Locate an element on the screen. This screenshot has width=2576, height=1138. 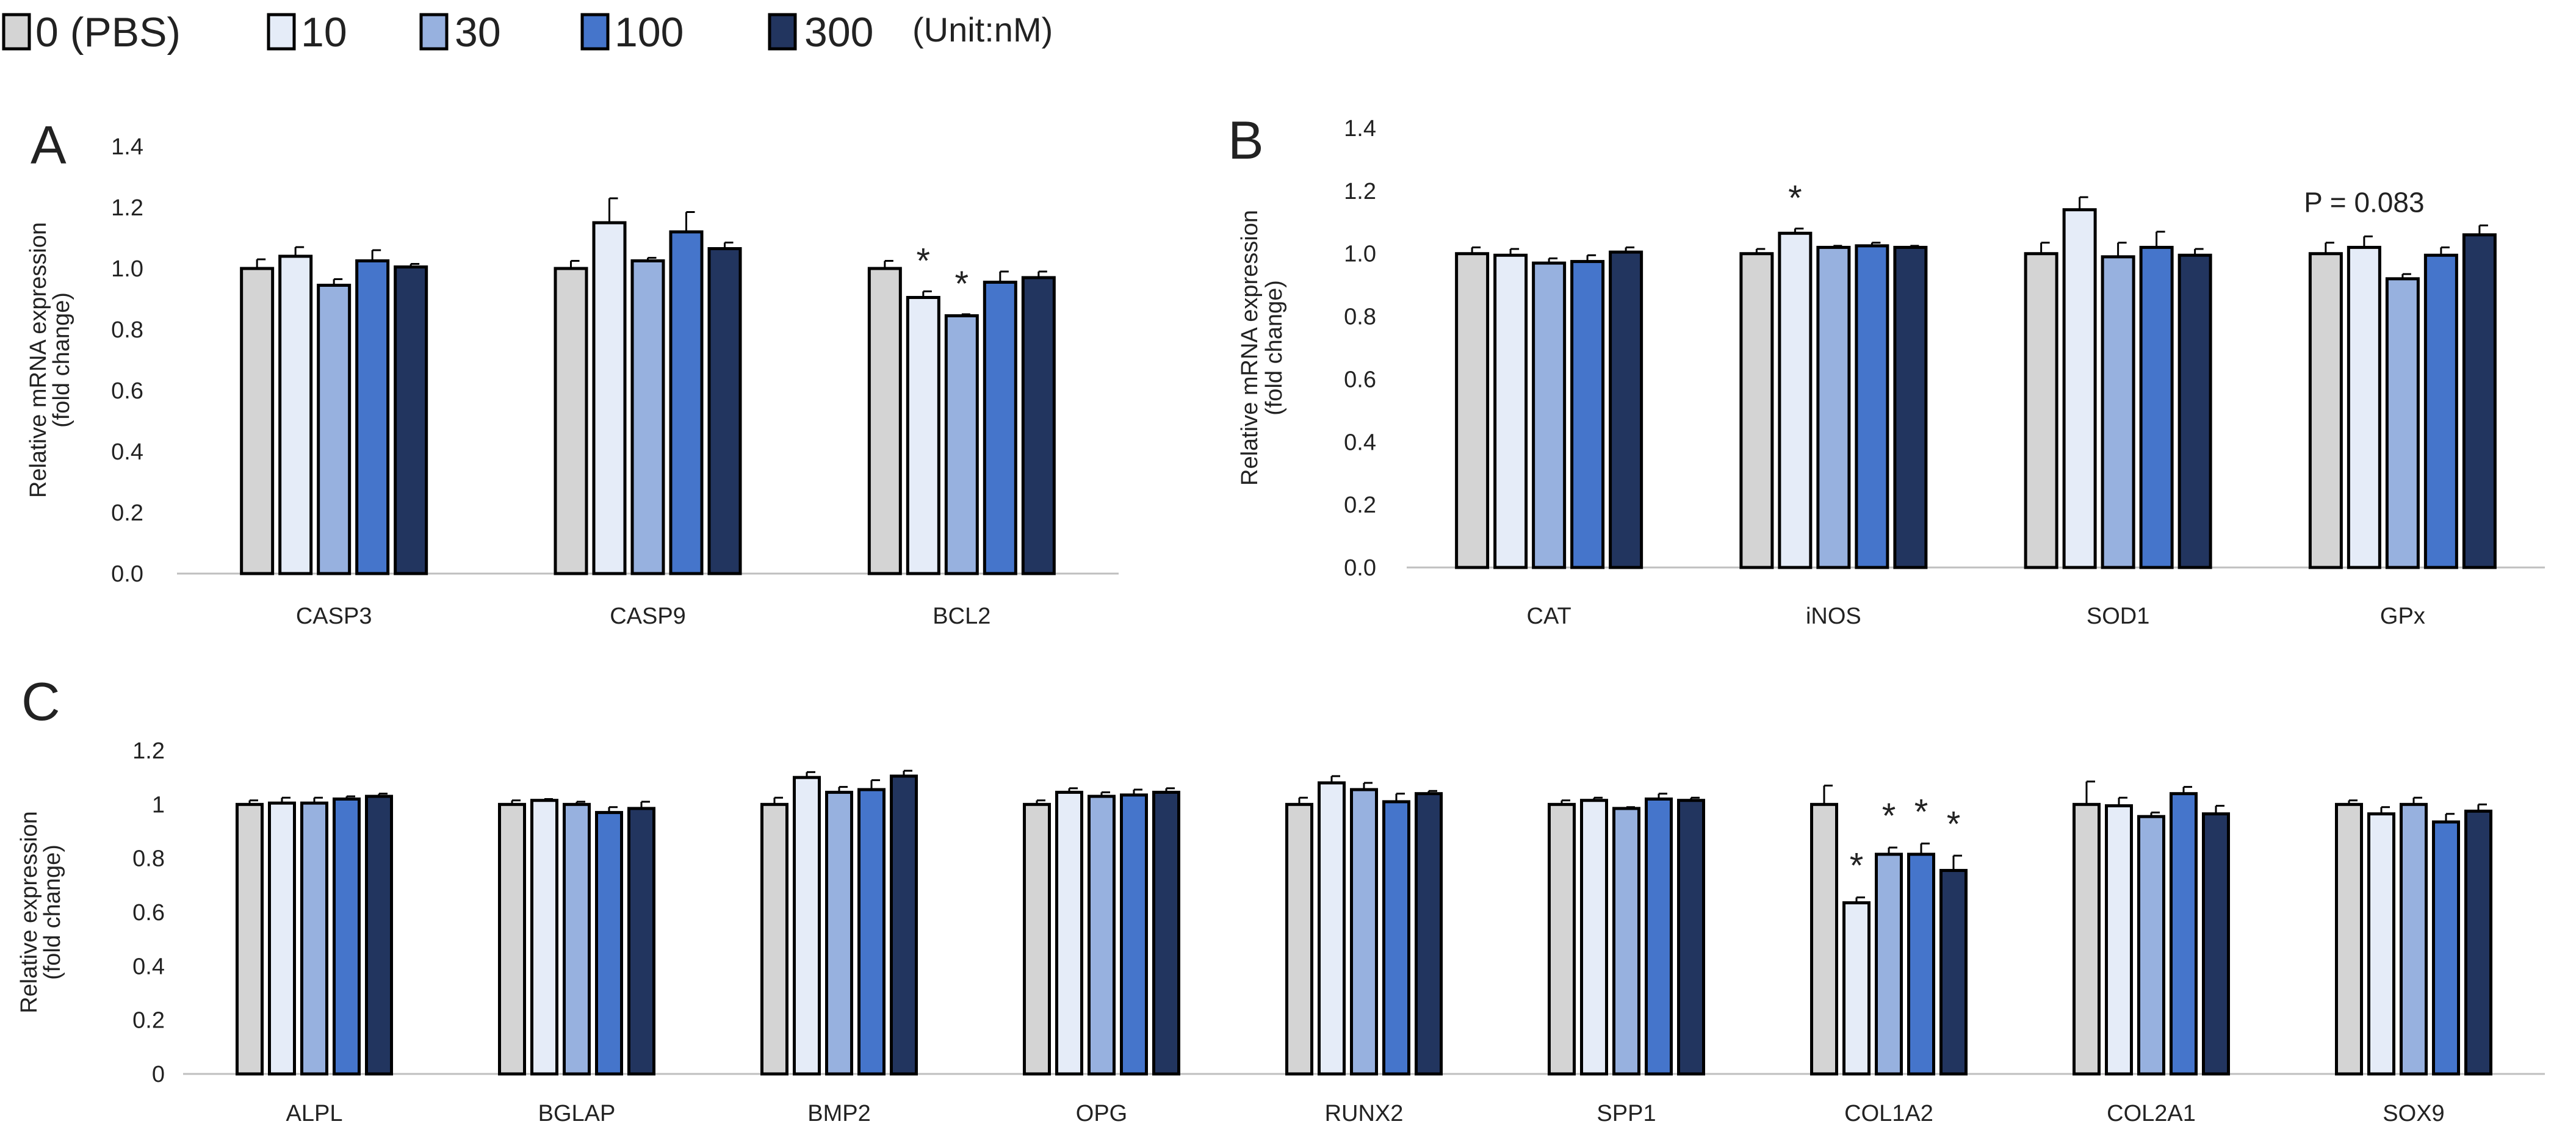
panel-letter: B is located at coordinates (1246, 140).